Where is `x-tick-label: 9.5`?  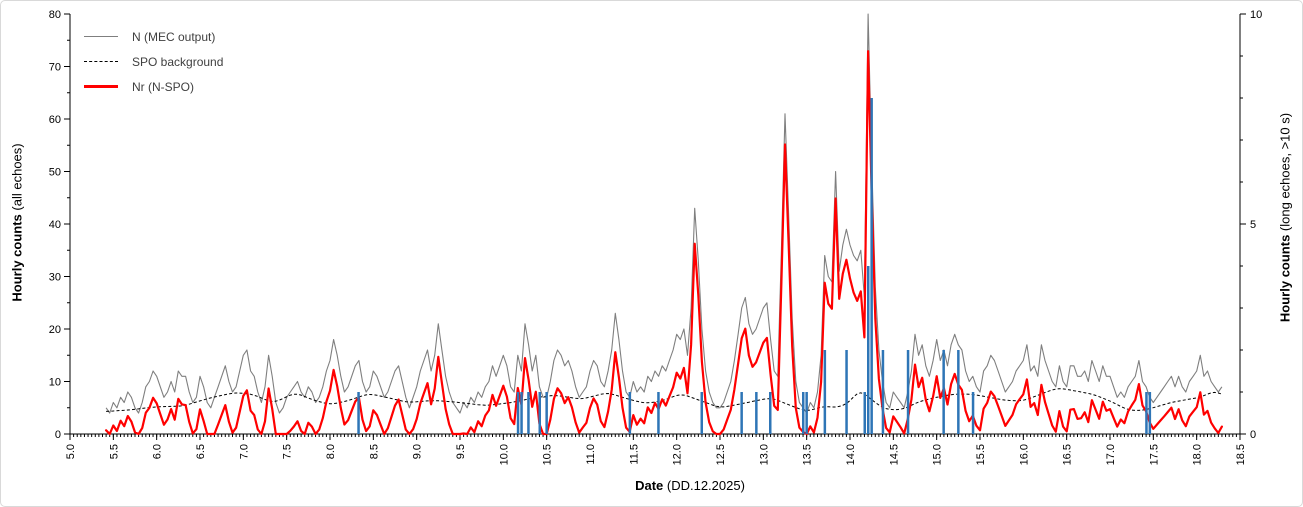 x-tick-label: 9.5 is located at coordinates (461, 451).